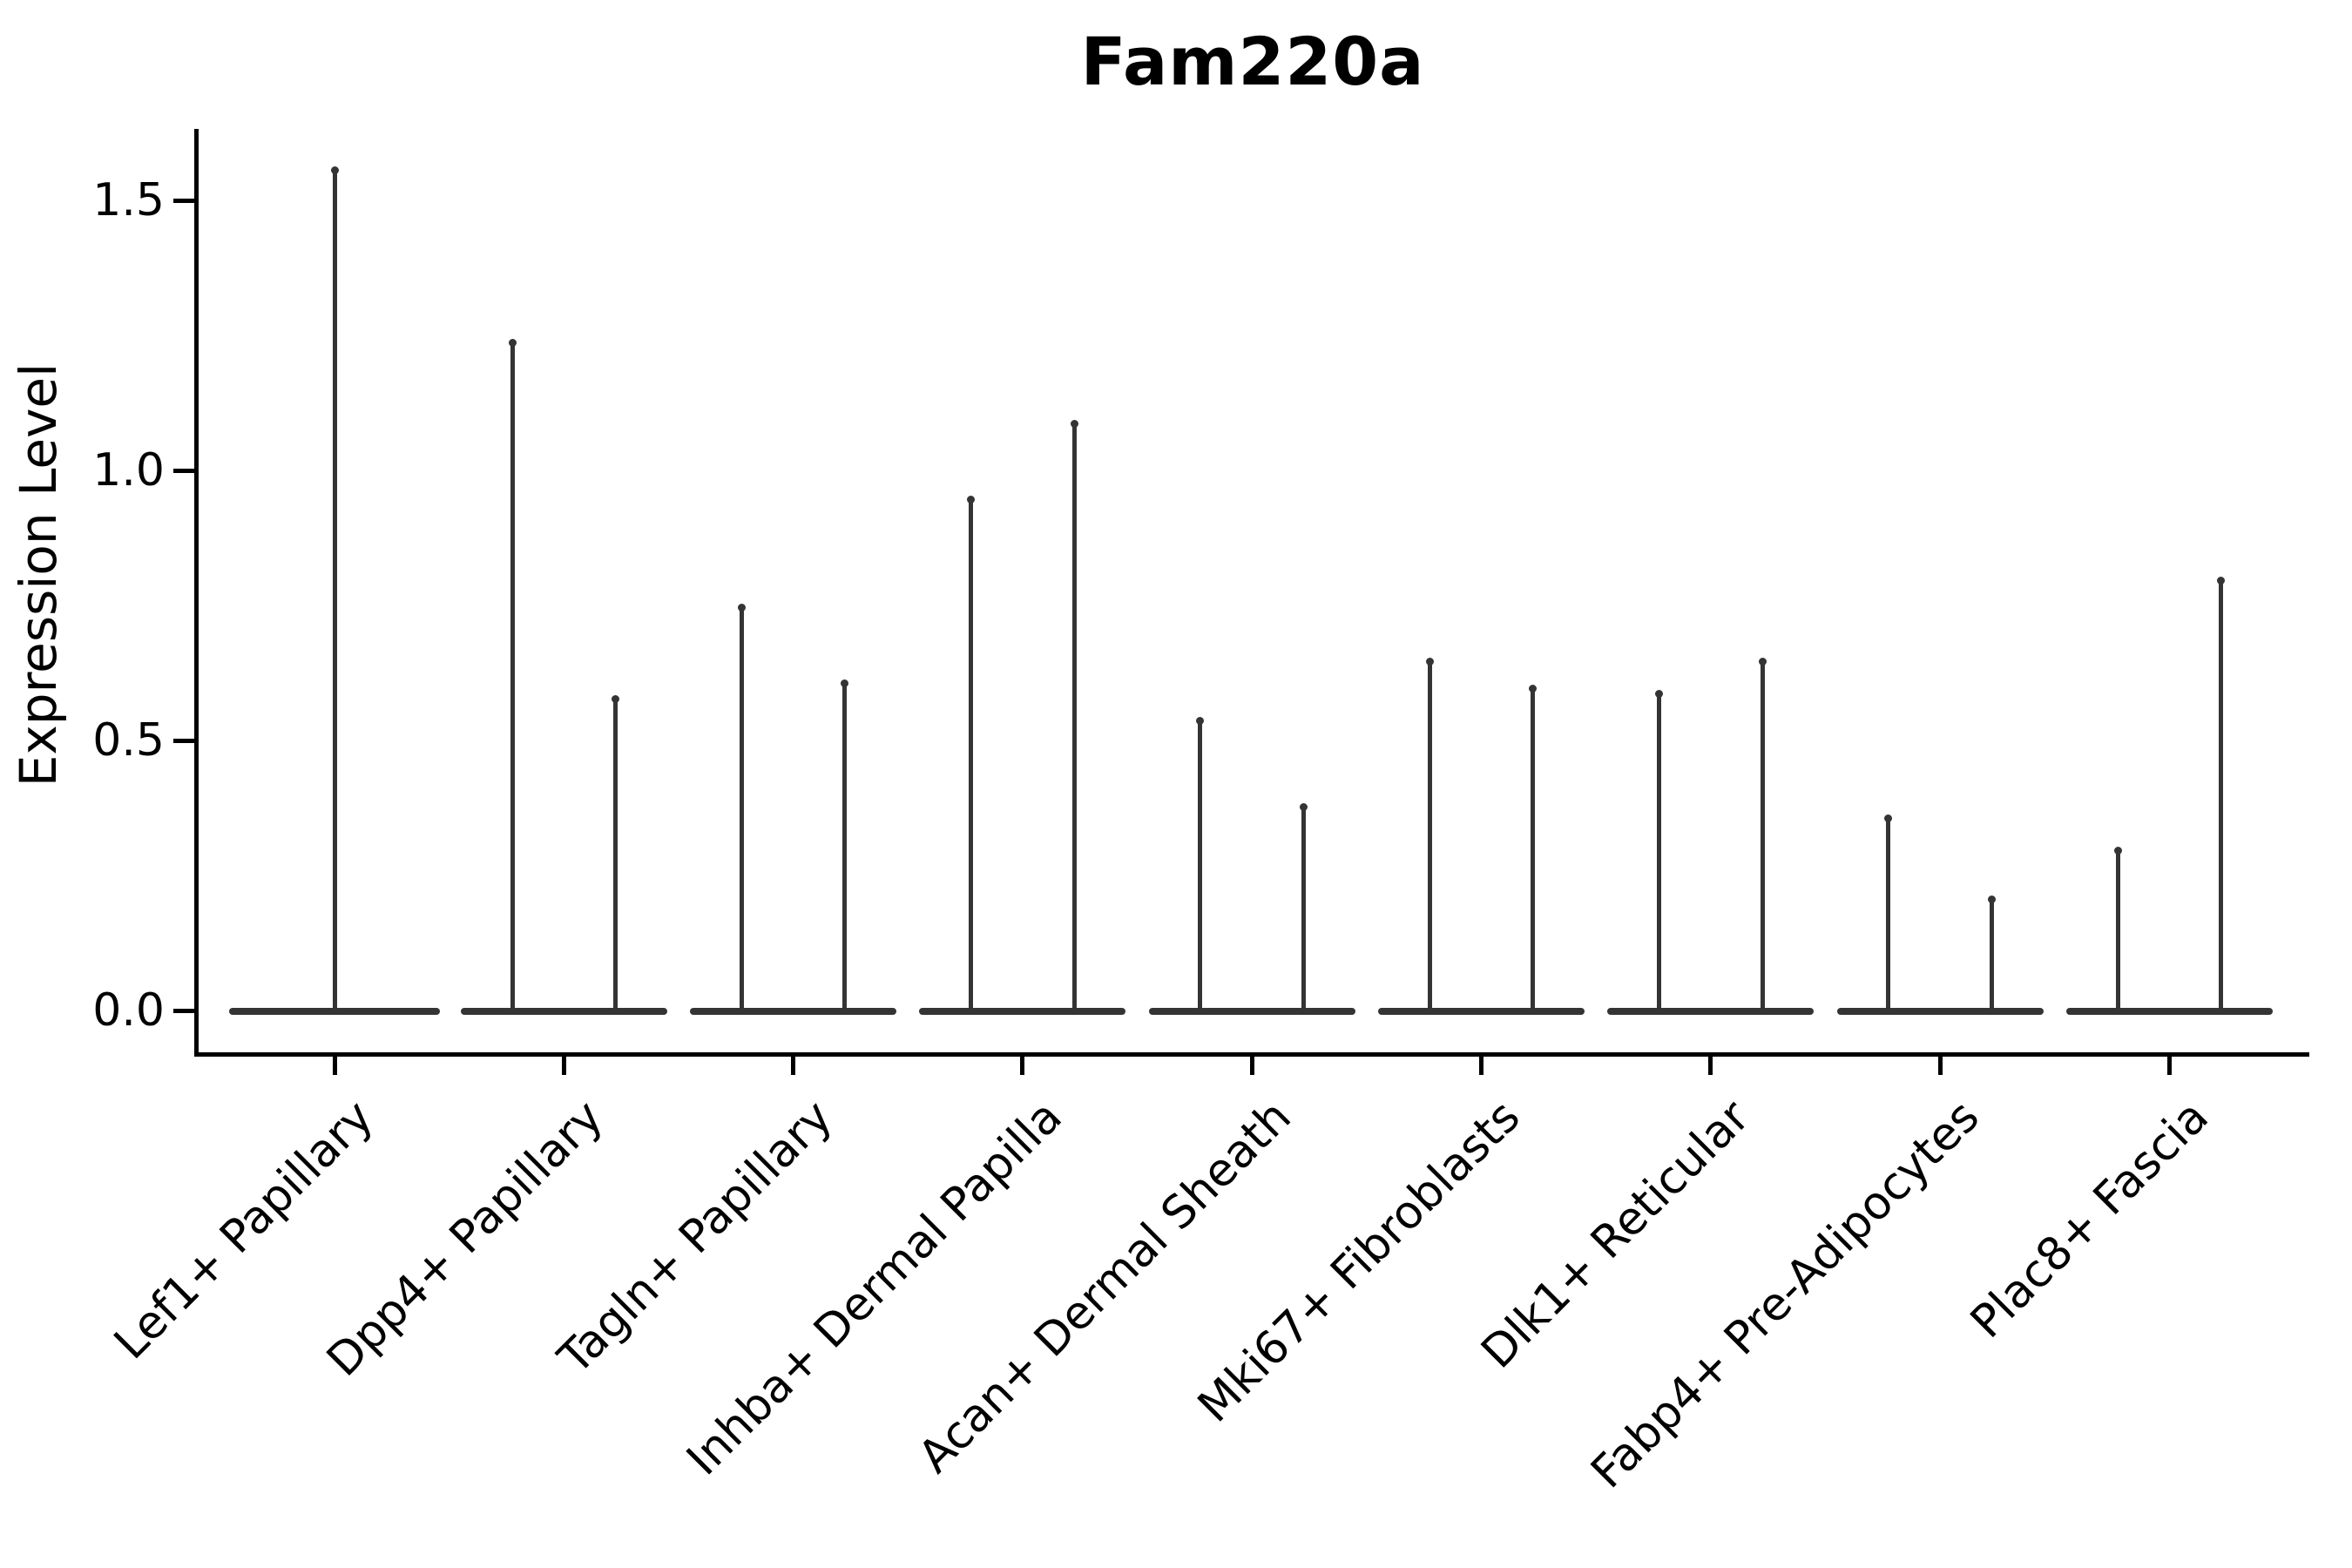 The width and height of the screenshot is (2352, 1568). I want to click on y-tick-label: 0.5, so click(129, 741).